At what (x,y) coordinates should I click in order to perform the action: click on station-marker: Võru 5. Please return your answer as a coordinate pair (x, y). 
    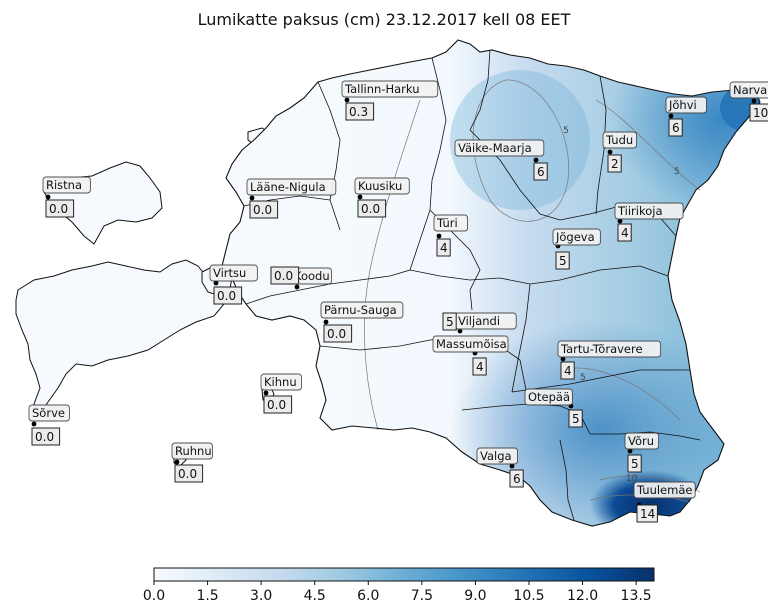
    Looking at the image, I should click on (642, 452).